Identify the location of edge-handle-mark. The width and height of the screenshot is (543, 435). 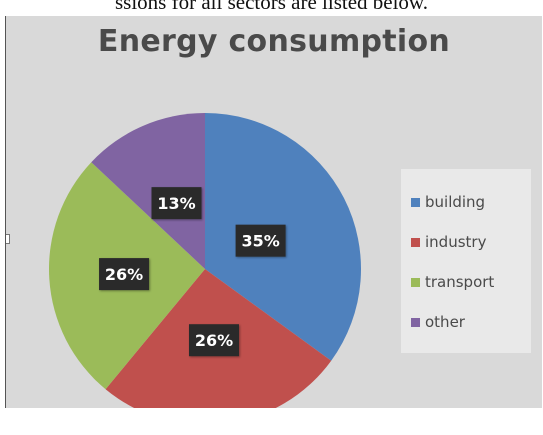
(8, 239).